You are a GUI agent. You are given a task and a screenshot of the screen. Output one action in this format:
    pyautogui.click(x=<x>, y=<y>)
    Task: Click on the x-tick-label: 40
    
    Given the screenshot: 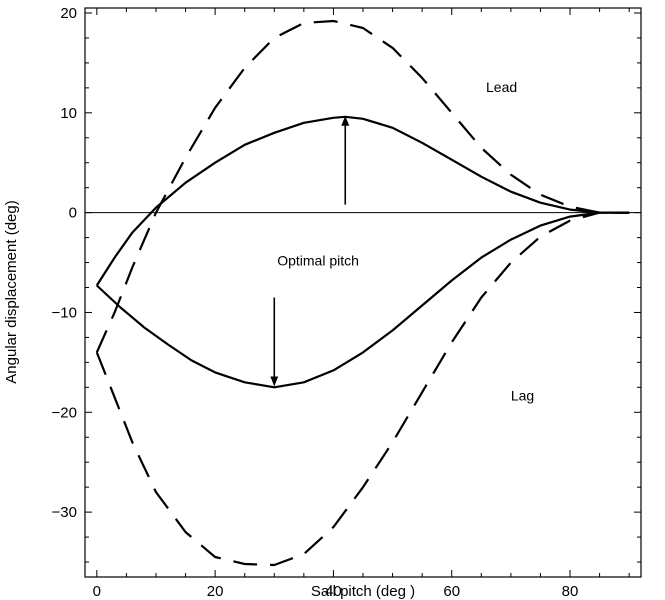 What is the action you would take?
    pyautogui.click(x=333, y=591)
    